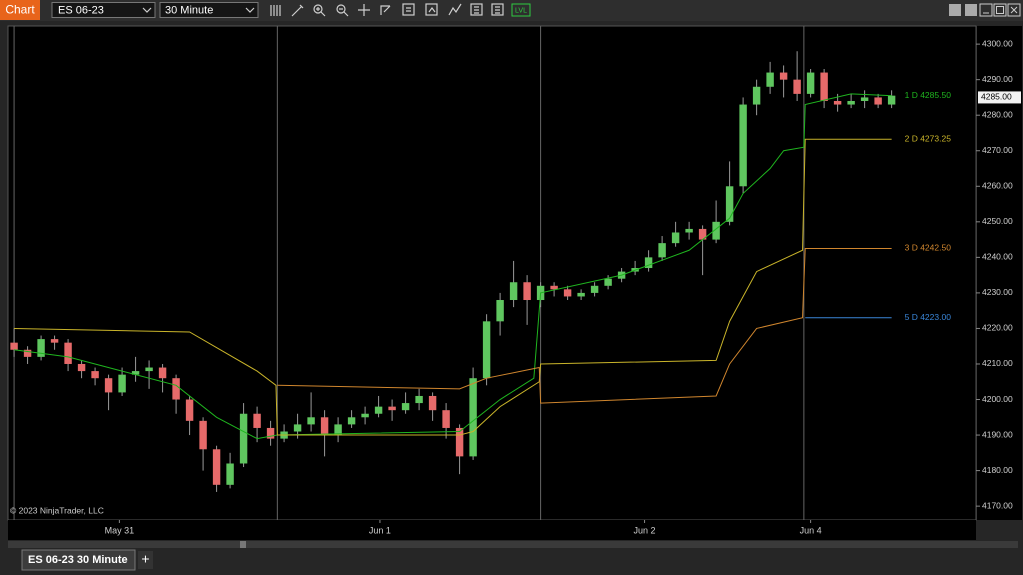  Describe the element at coordinates (928, 95) in the screenshot. I see `level-label: 1 D 4285.50` at that location.